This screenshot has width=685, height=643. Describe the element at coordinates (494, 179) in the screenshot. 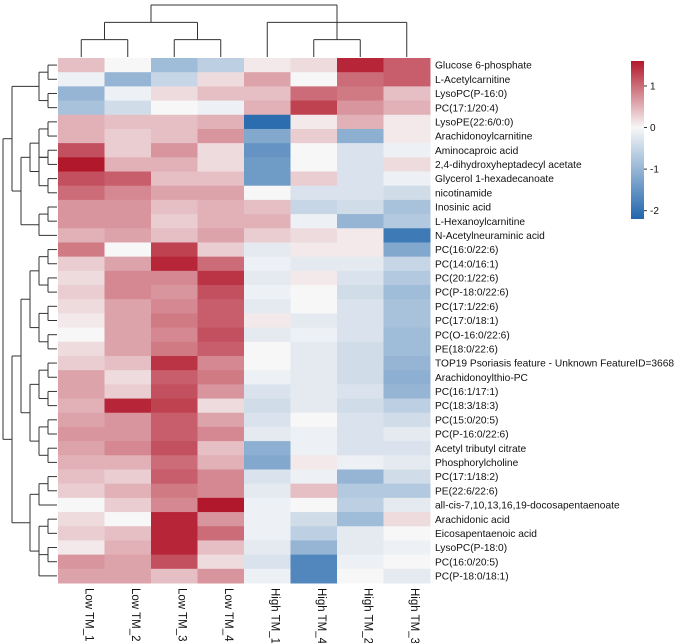

I see `row-label: Glycerol 1-hexadecanoate` at that location.